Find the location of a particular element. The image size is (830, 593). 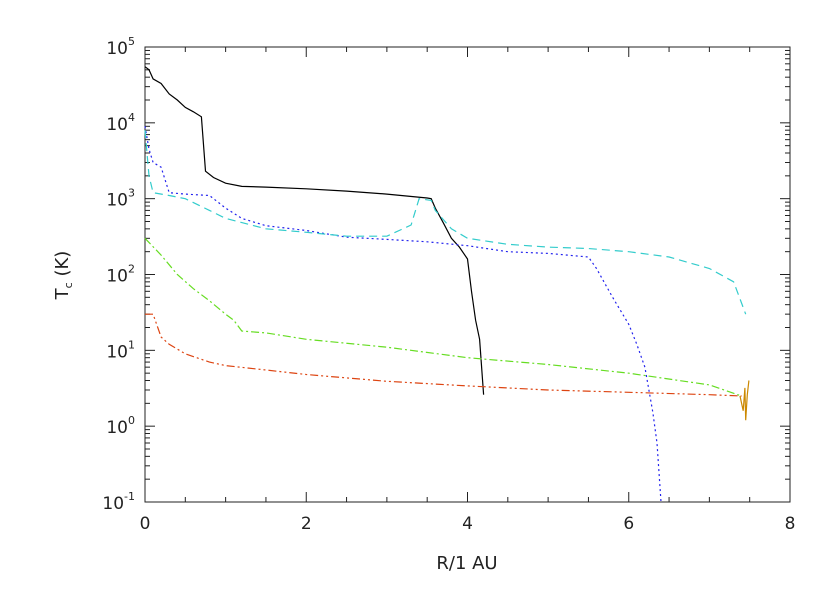

y-axis-label-unit: (K) is located at coordinates (62, 267).